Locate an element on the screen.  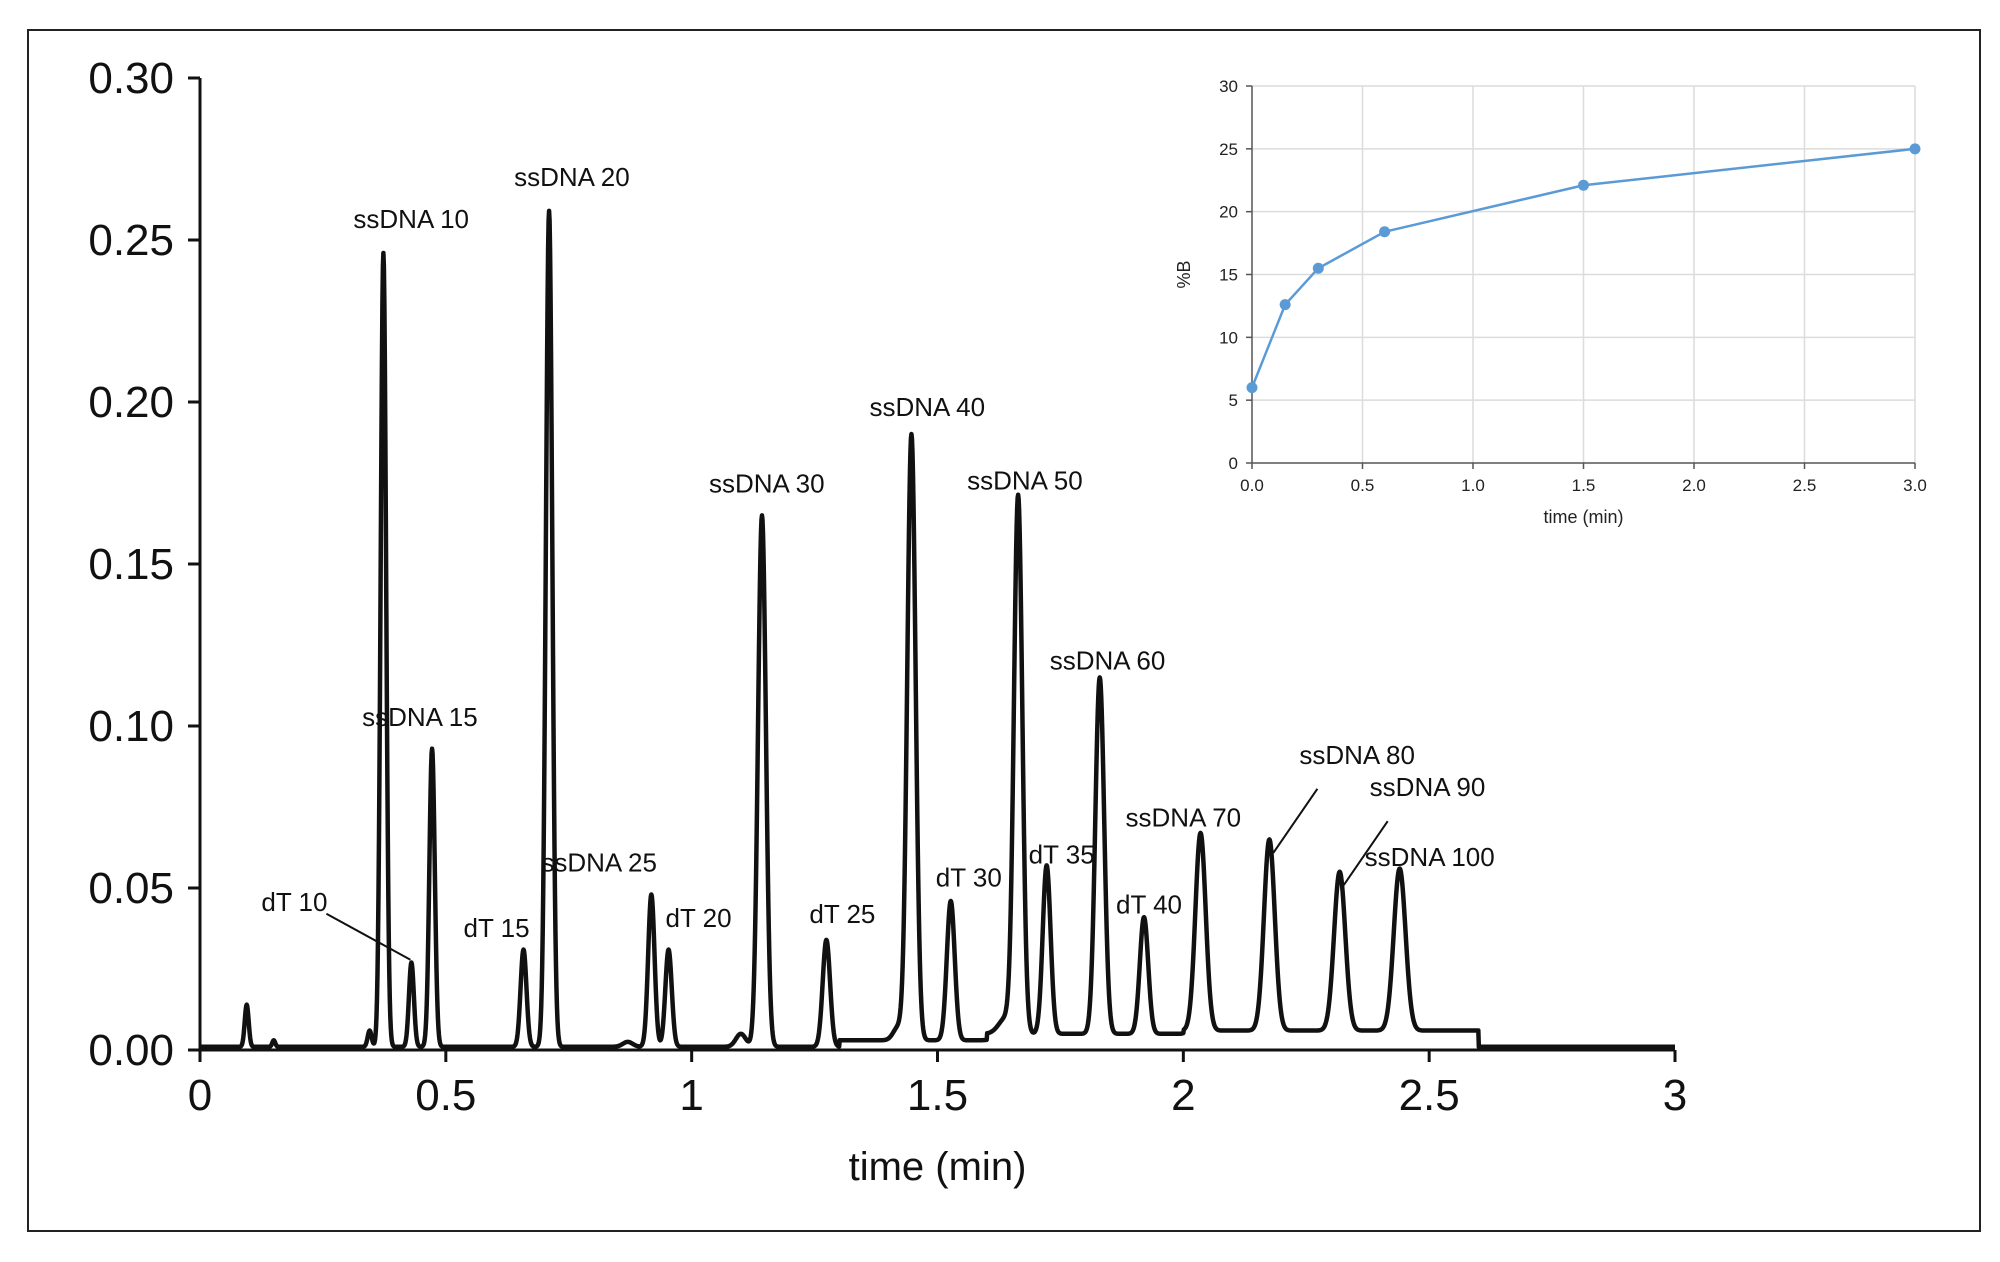
peak-label: dT 35 is located at coordinates (1062, 855).